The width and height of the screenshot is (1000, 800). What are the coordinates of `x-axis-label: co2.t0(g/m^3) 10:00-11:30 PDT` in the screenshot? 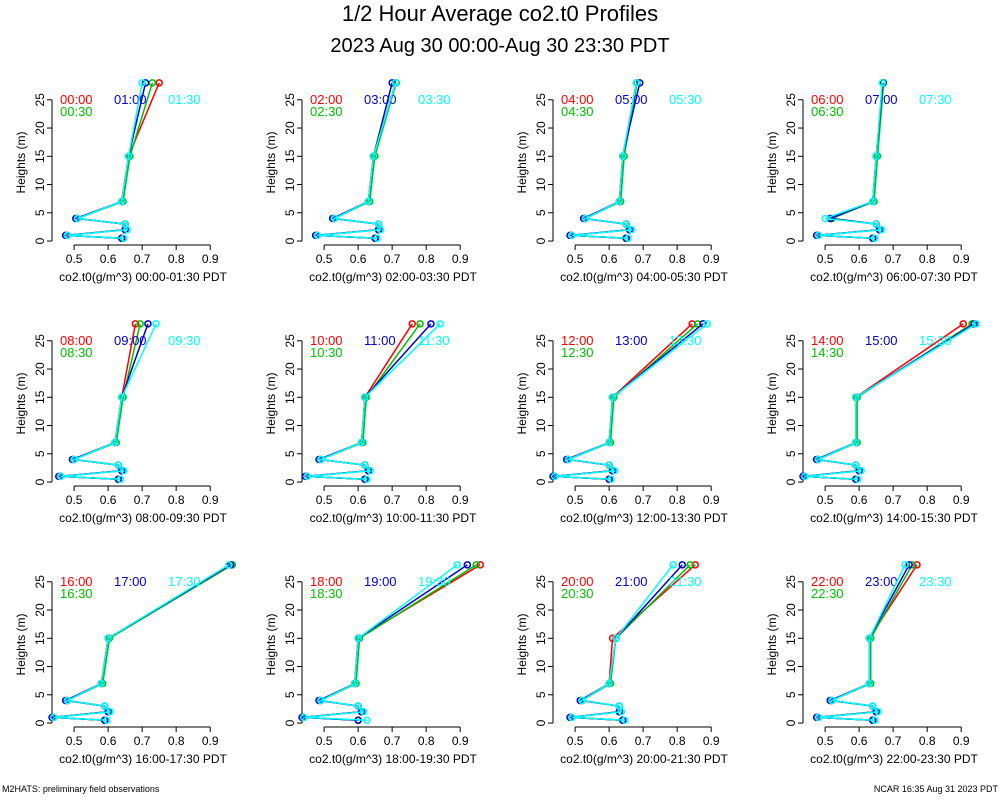 It's located at (393, 518).